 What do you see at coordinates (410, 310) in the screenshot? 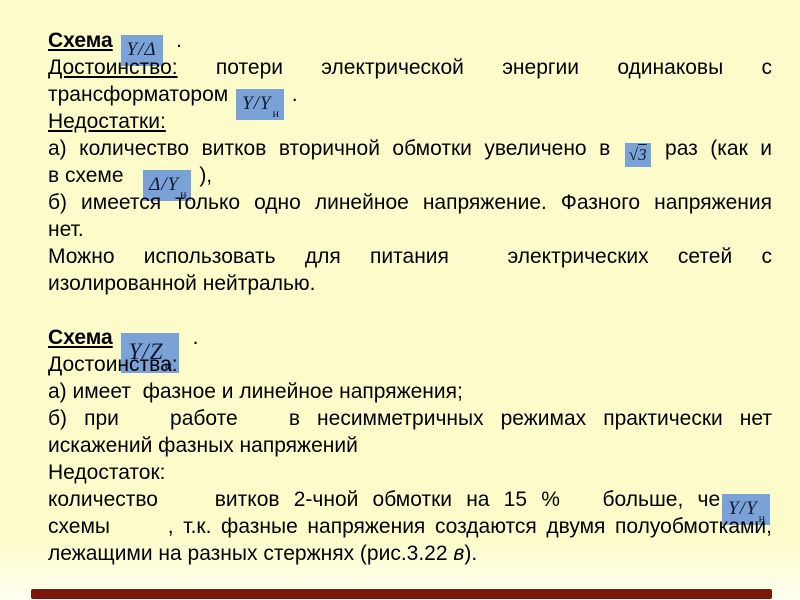
I see `blank-line` at bounding box center [410, 310].